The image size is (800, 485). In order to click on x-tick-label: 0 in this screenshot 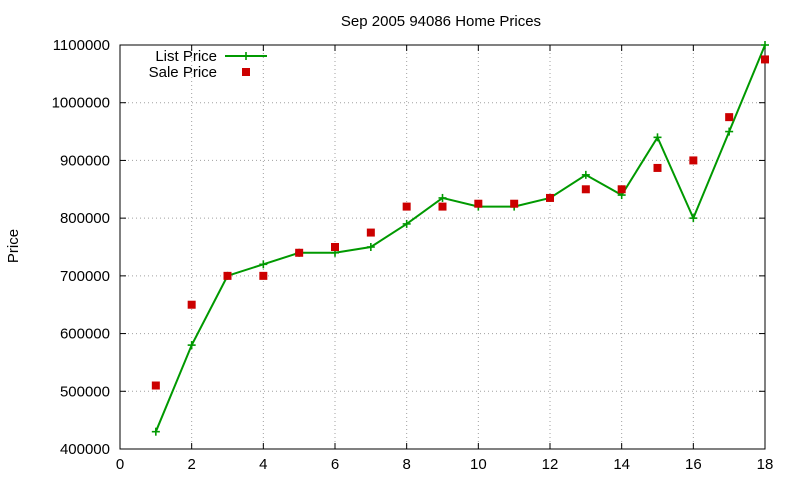, I will do `click(120, 464)`.